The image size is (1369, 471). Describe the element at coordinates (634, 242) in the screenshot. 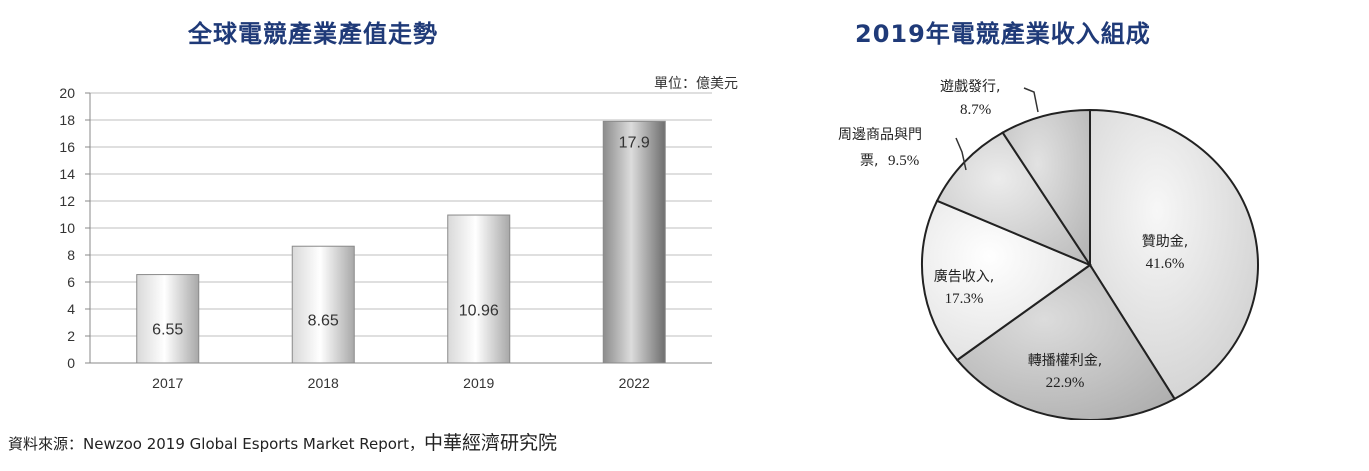

I see `bar-2022` at that location.